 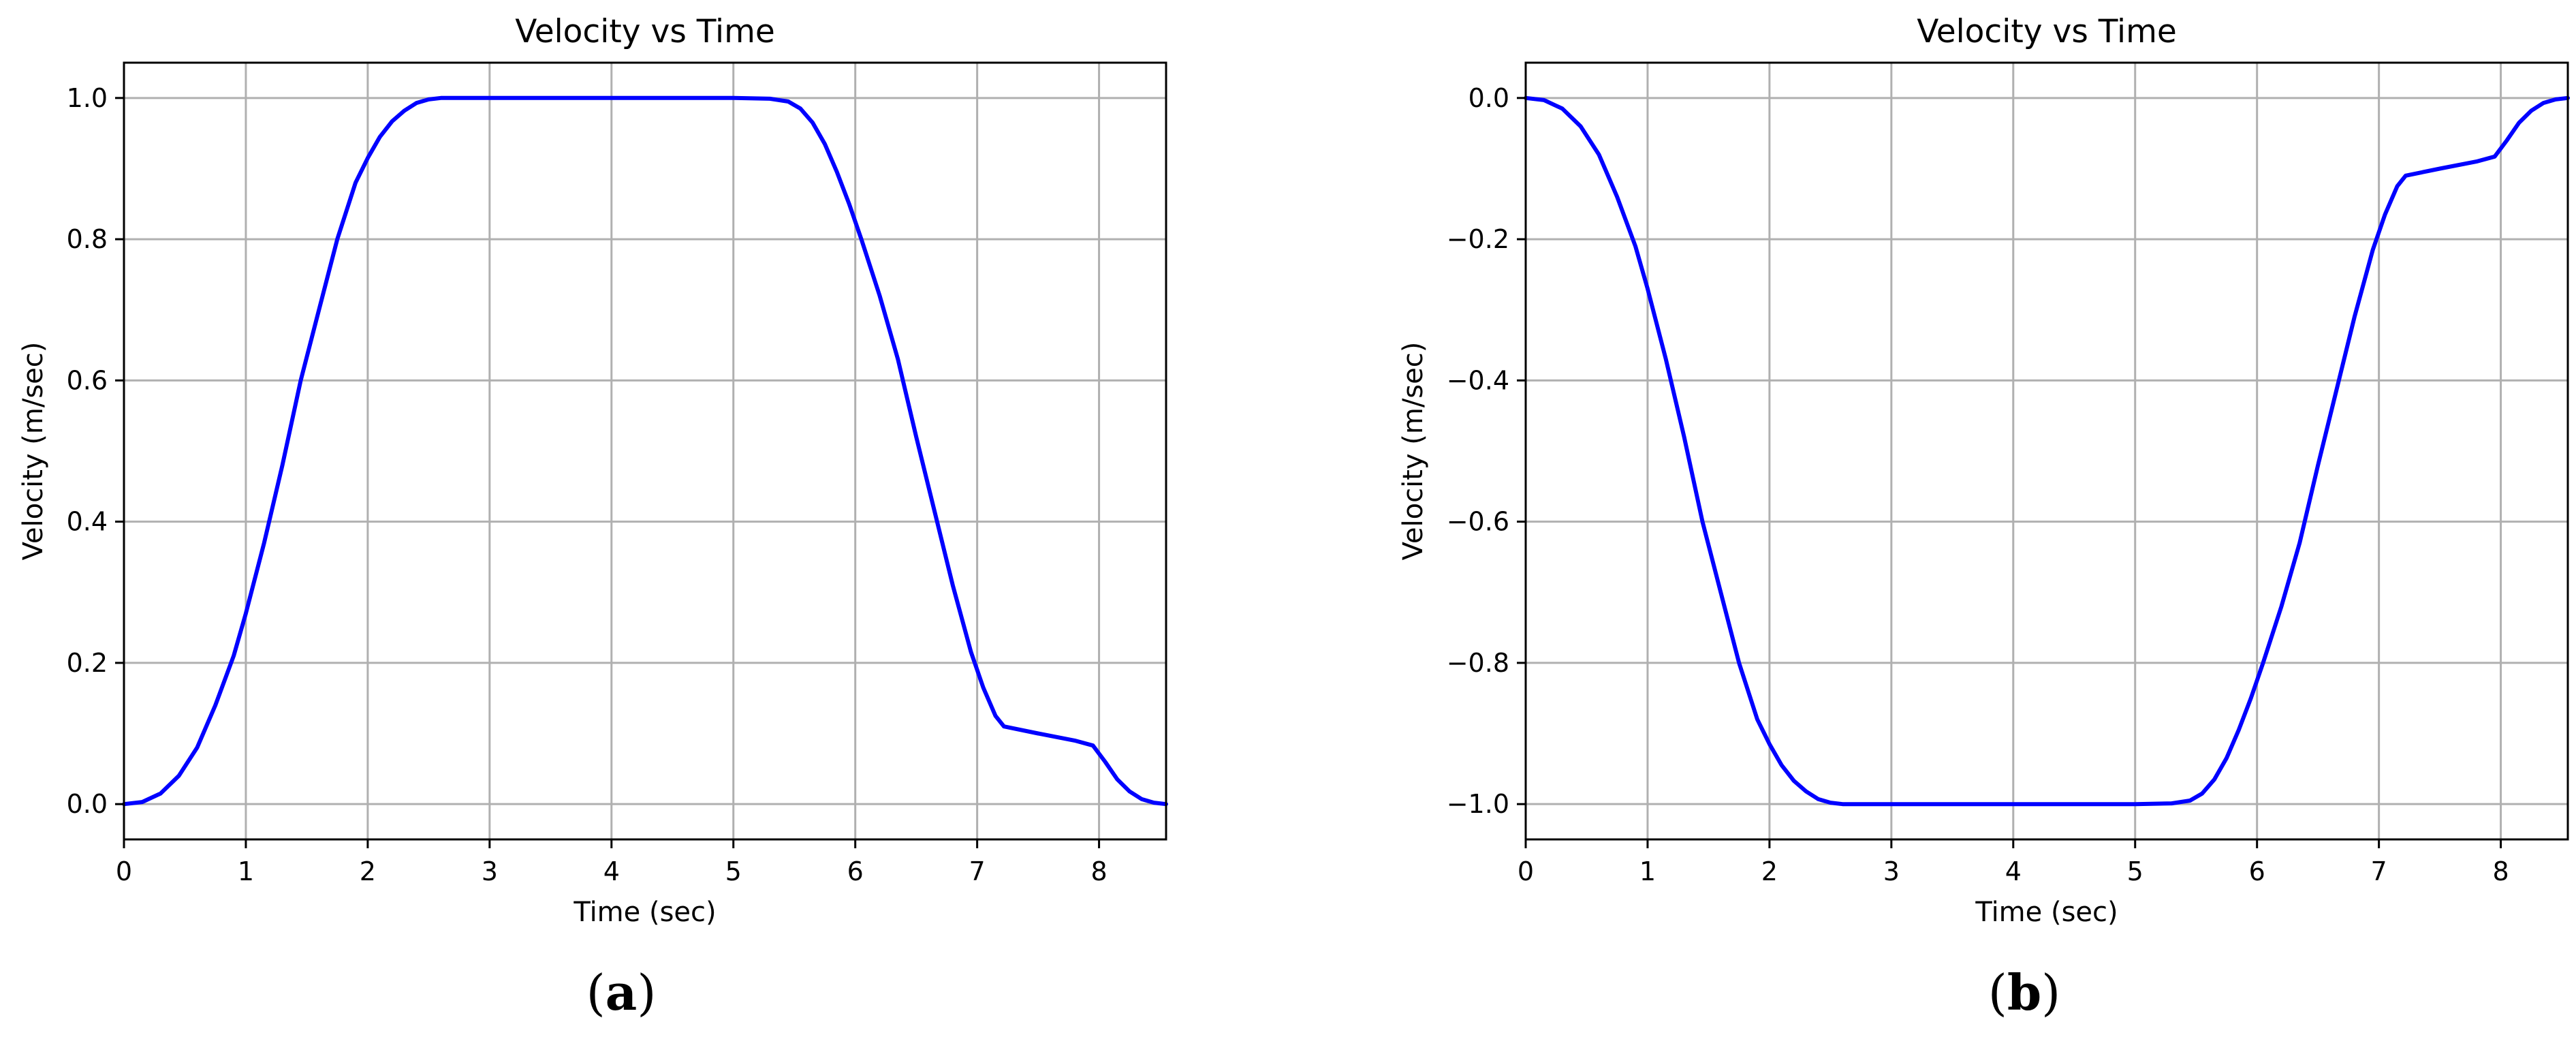 I want to click on y-tick-label: 0.6, so click(x=88, y=380).